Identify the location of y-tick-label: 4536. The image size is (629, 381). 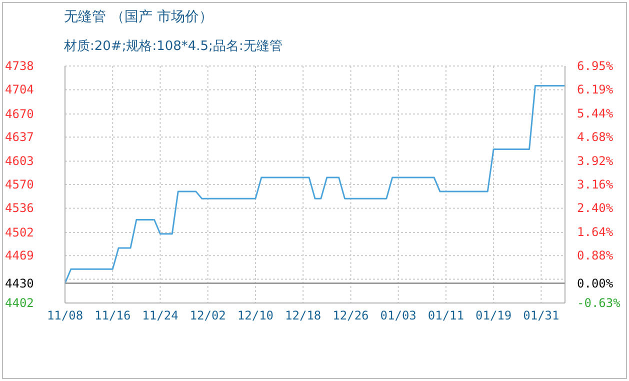
(19, 208).